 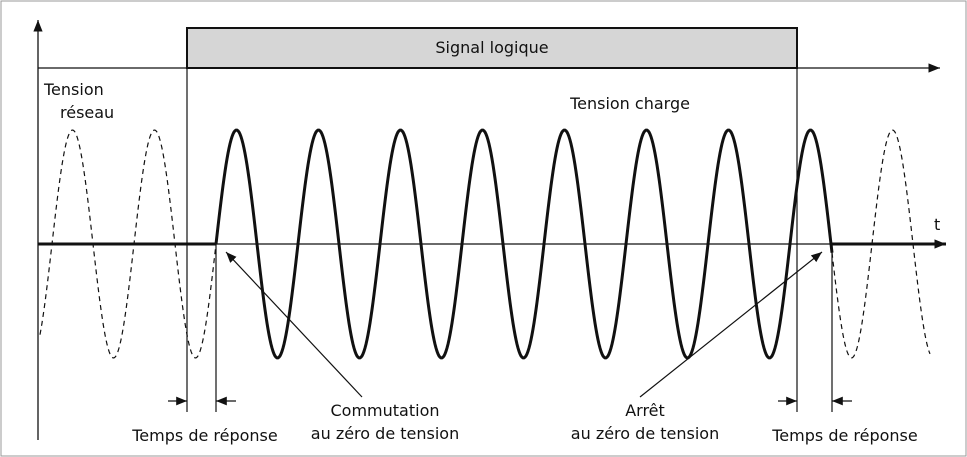 What do you see at coordinates (87, 112) in the screenshot?
I see `mains-label: réseau` at bounding box center [87, 112].